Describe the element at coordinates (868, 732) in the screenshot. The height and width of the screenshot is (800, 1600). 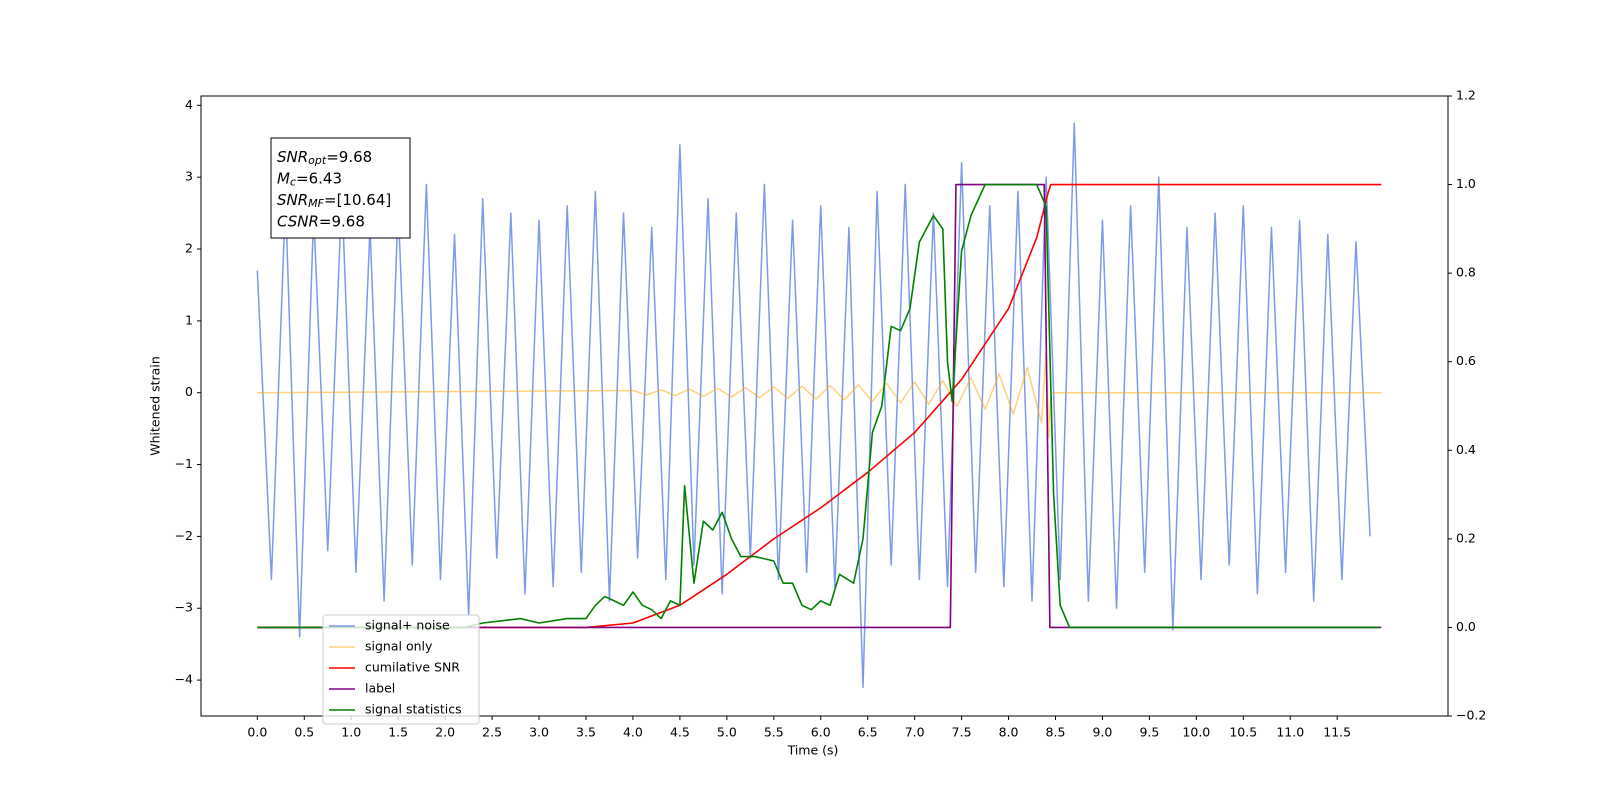
I see `x-tick-label: 6.5` at that location.